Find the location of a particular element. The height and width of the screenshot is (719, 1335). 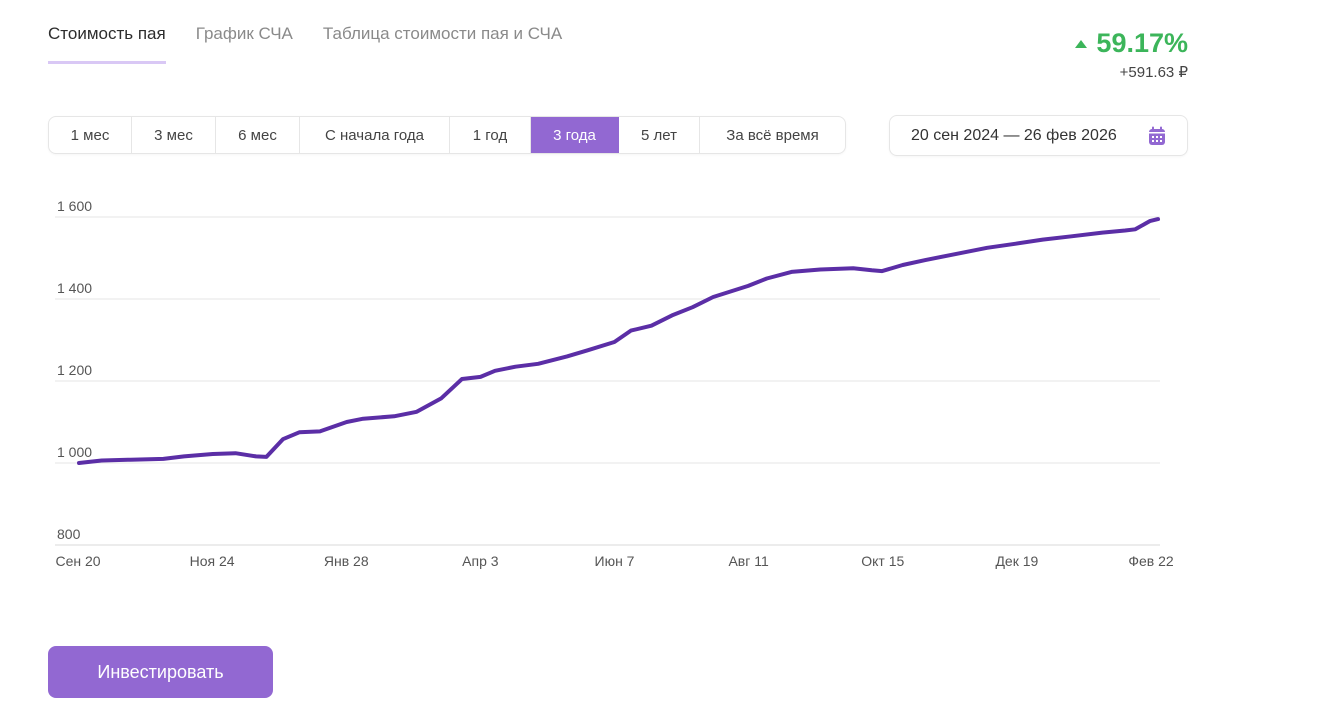

period-5y-button: 5 лет is located at coordinates (659, 135).